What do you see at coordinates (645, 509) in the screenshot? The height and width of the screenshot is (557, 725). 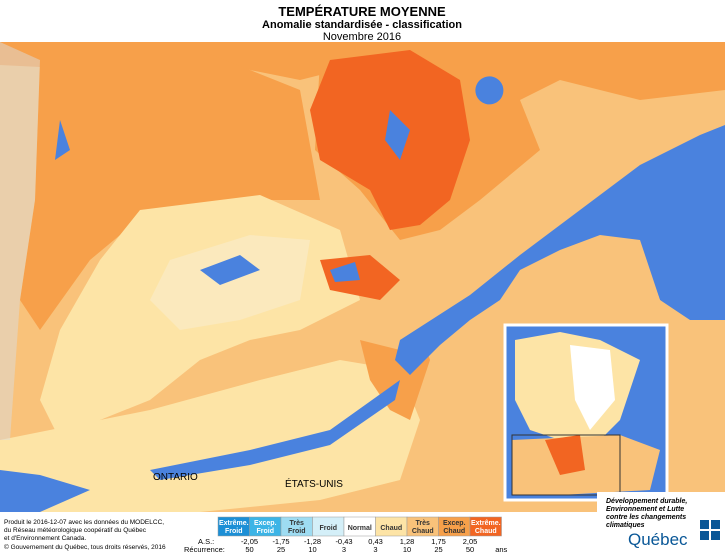 I see `logo-line: Environnement et Lutte` at bounding box center [645, 509].